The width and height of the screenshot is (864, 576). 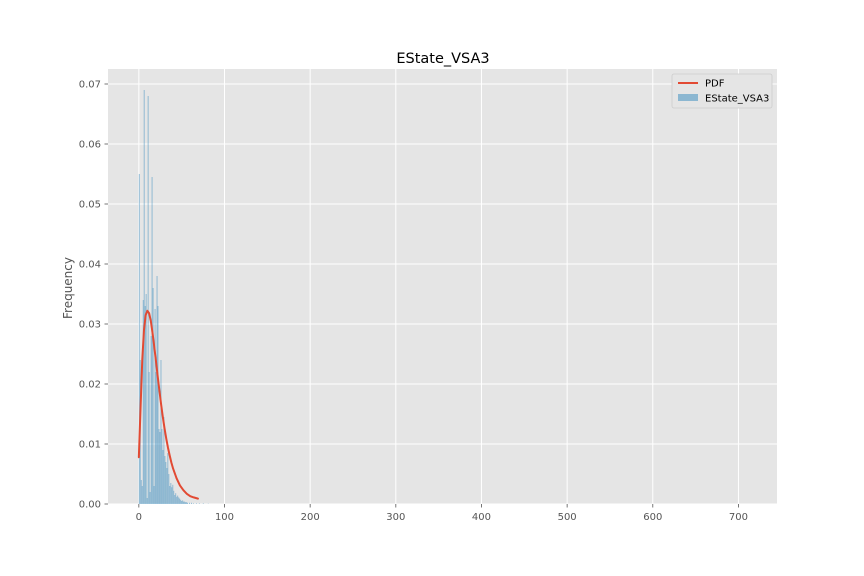 What do you see at coordinates (738, 517) in the screenshot?
I see `x-tick-label: 700` at bounding box center [738, 517].